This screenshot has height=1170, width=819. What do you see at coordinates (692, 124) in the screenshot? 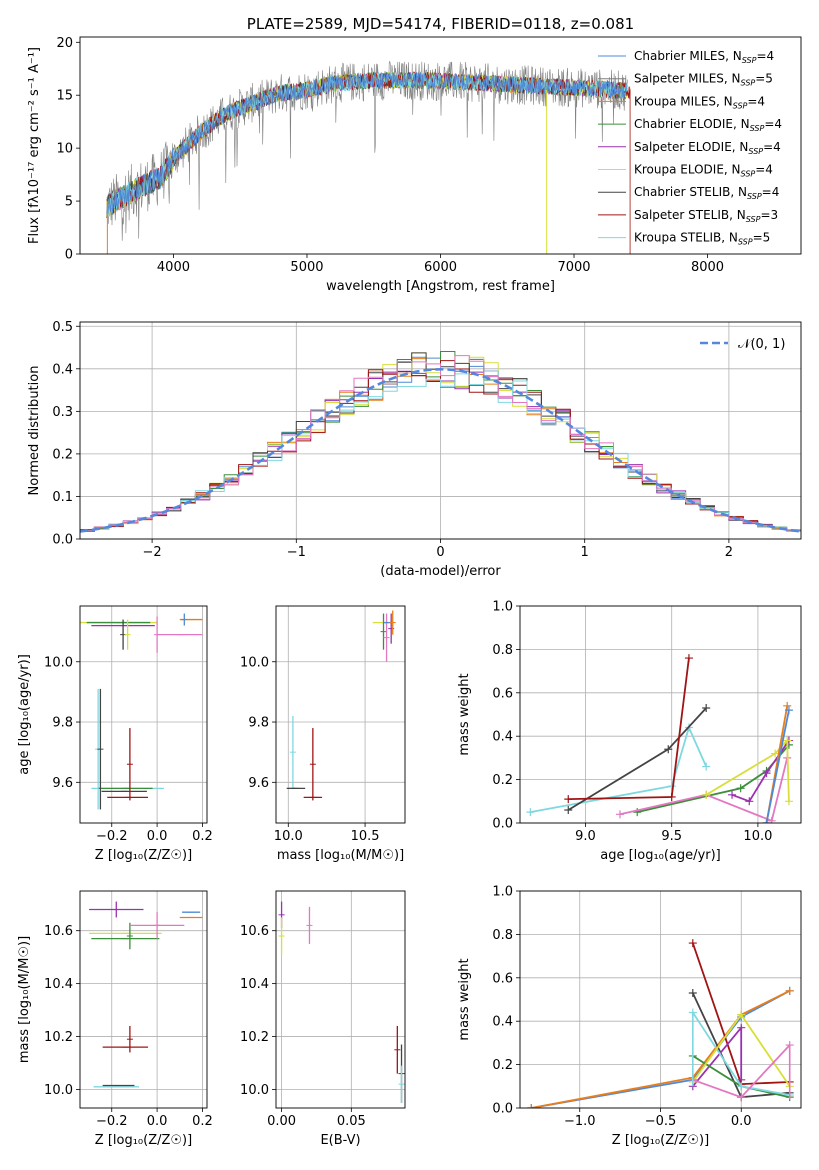
I see `legend-name: Chabrier ELODIE, N` at bounding box center [692, 124].